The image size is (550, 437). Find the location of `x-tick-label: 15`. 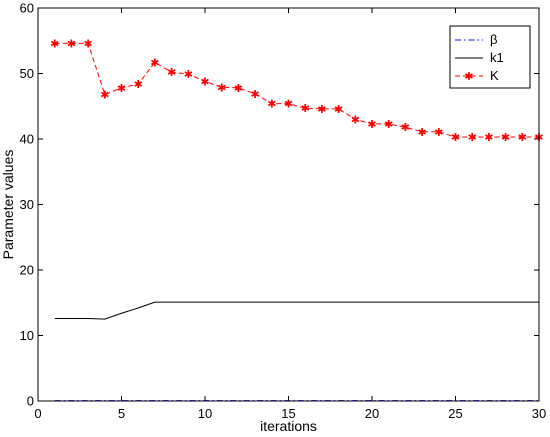

x-tick-label: 15 is located at coordinates (288, 413).